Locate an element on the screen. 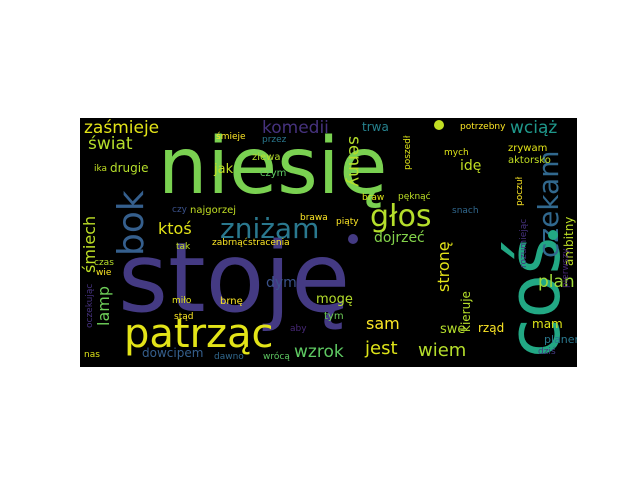 The height and width of the screenshot is (480, 640). word: oczekując is located at coordinates (90, 305).